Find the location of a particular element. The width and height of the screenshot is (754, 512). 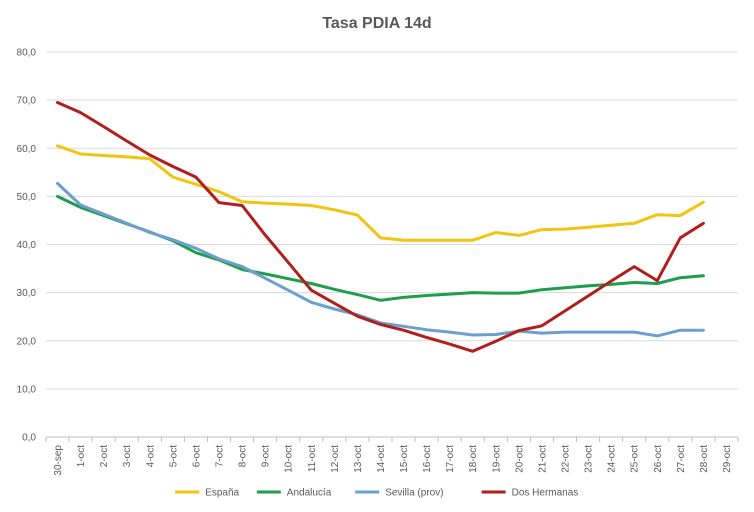

y-axis-tick-labels: 0,0 10,0 20,0 30,0 40,0 50,0 60,0 70,0 80,0 is located at coordinates (27, 246).